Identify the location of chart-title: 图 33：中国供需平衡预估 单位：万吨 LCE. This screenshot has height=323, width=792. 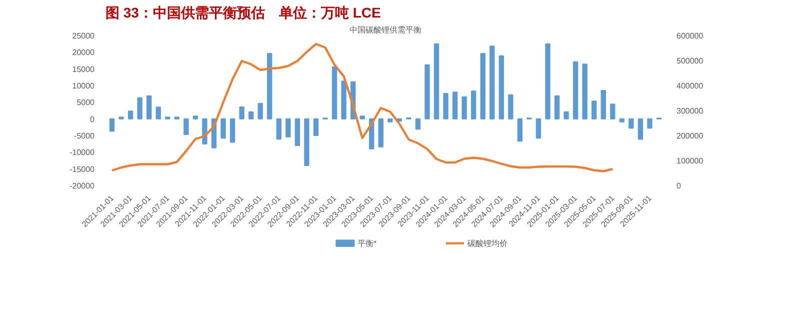
(243, 12).